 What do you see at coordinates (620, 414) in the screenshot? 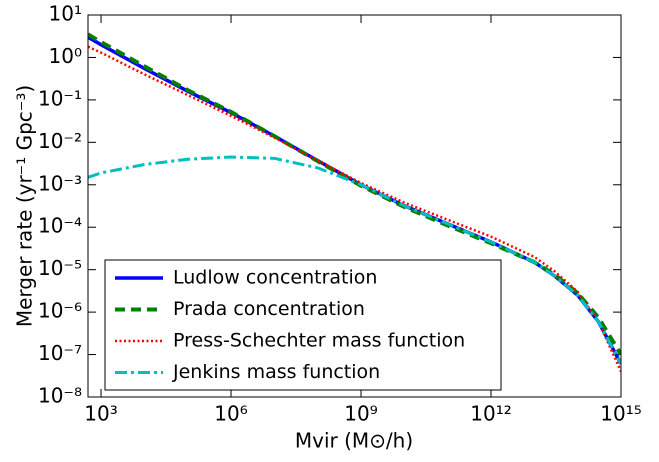
I see `x-tick-label: 10¹⁵` at bounding box center [620, 414].